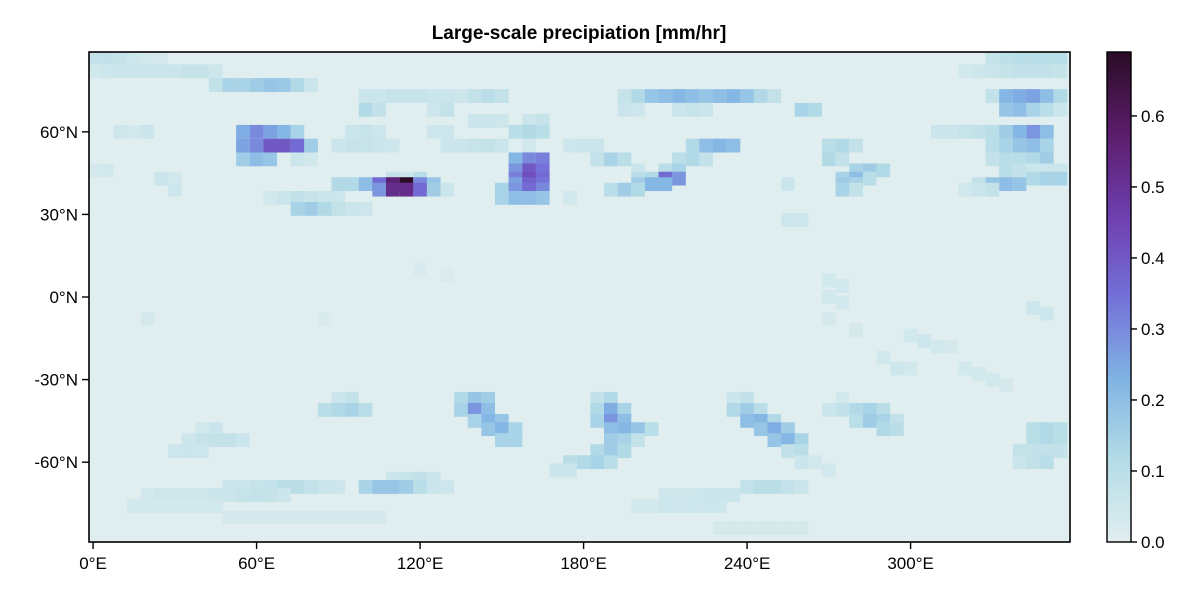  What do you see at coordinates (1148, 329) in the screenshot?
I see `colorbar-ticks: 0.0 0.1 0.2 0.3 0.4 0.5 0.6` at bounding box center [1148, 329].